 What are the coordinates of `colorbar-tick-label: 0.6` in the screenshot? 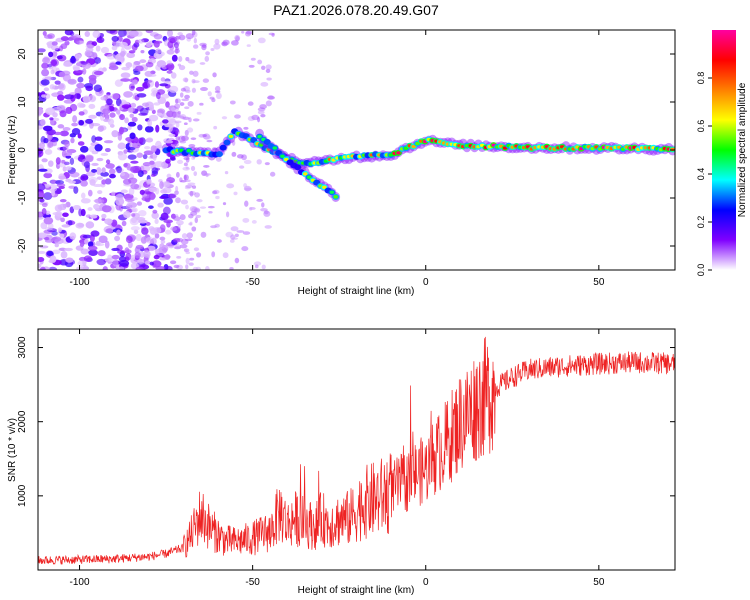 It's located at (701, 126).